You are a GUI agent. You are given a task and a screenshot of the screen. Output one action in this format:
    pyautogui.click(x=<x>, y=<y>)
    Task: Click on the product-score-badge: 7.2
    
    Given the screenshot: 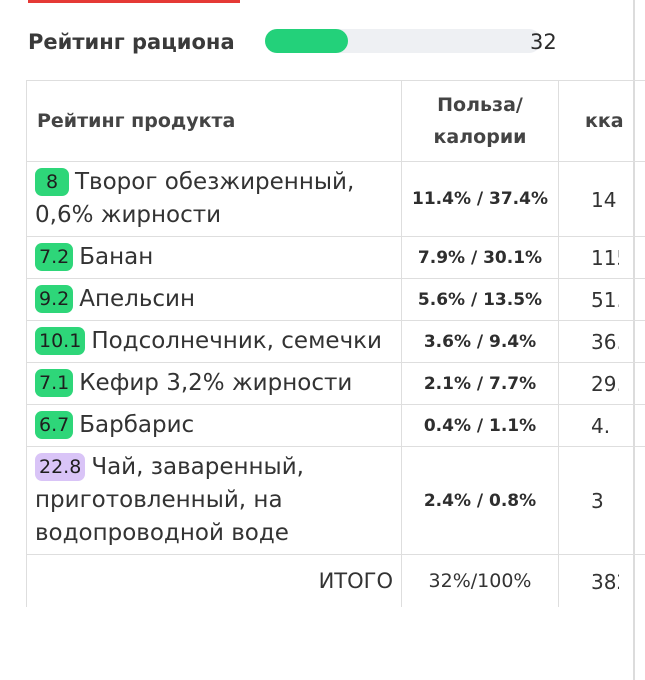 What is the action you would take?
    pyautogui.click(x=54, y=257)
    